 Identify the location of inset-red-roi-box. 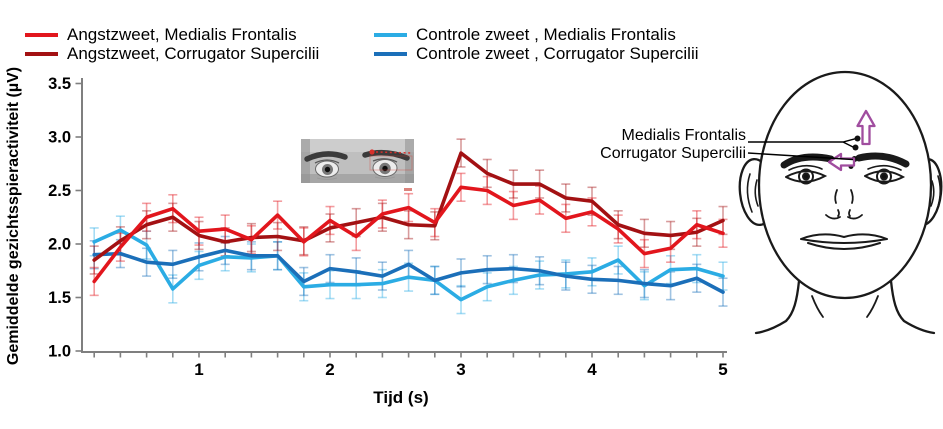
(391, 163).